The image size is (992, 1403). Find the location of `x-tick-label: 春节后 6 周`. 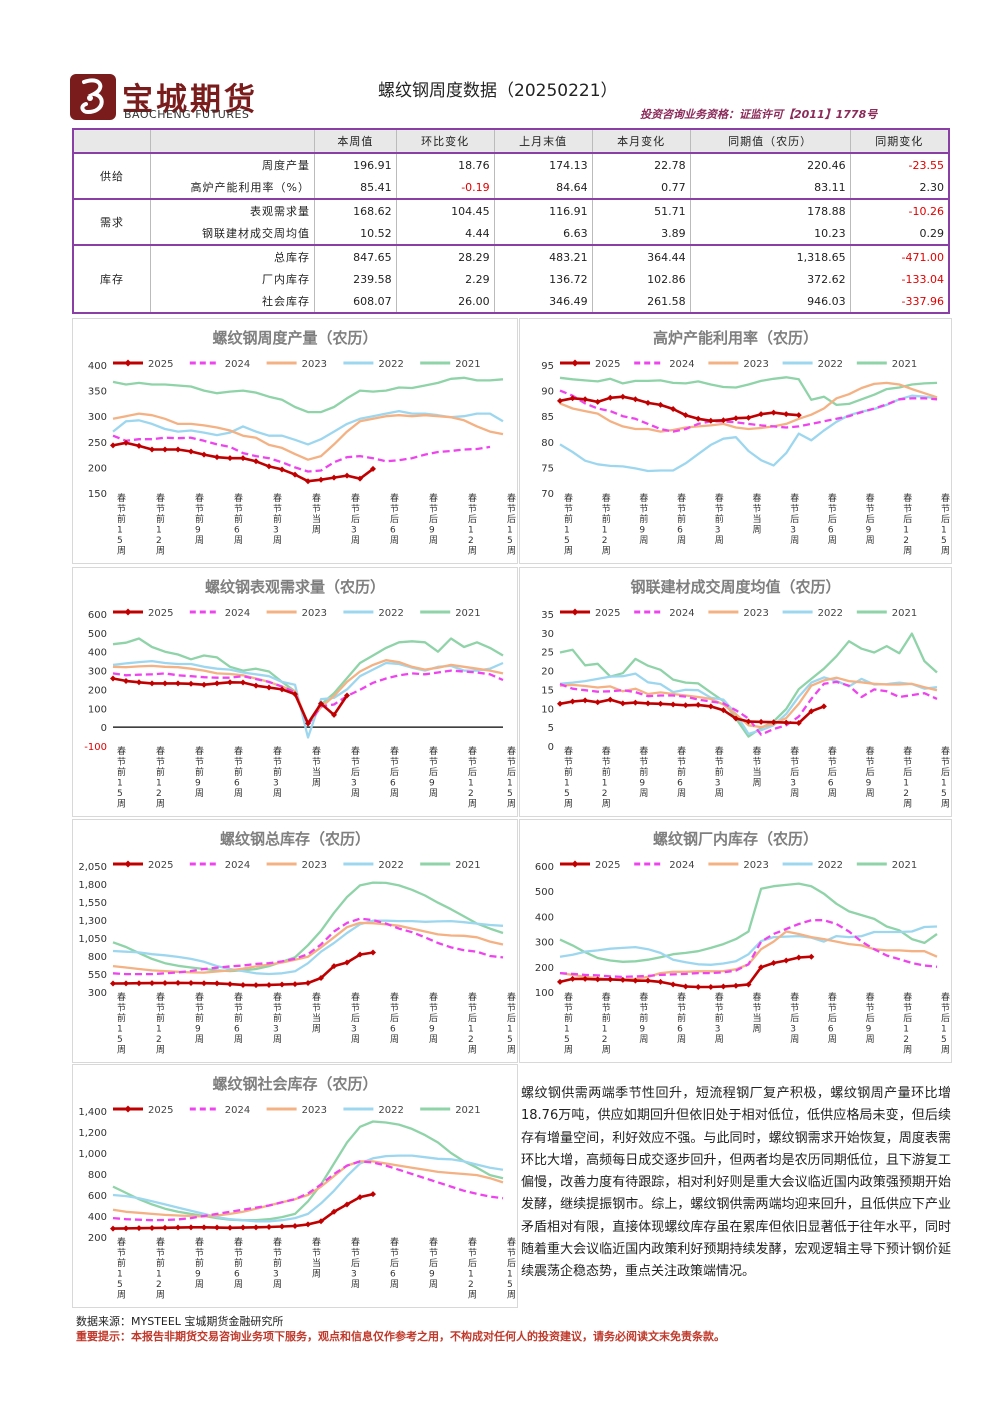

x-tick-label: 春节后 6 周 is located at coordinates (394, 772).